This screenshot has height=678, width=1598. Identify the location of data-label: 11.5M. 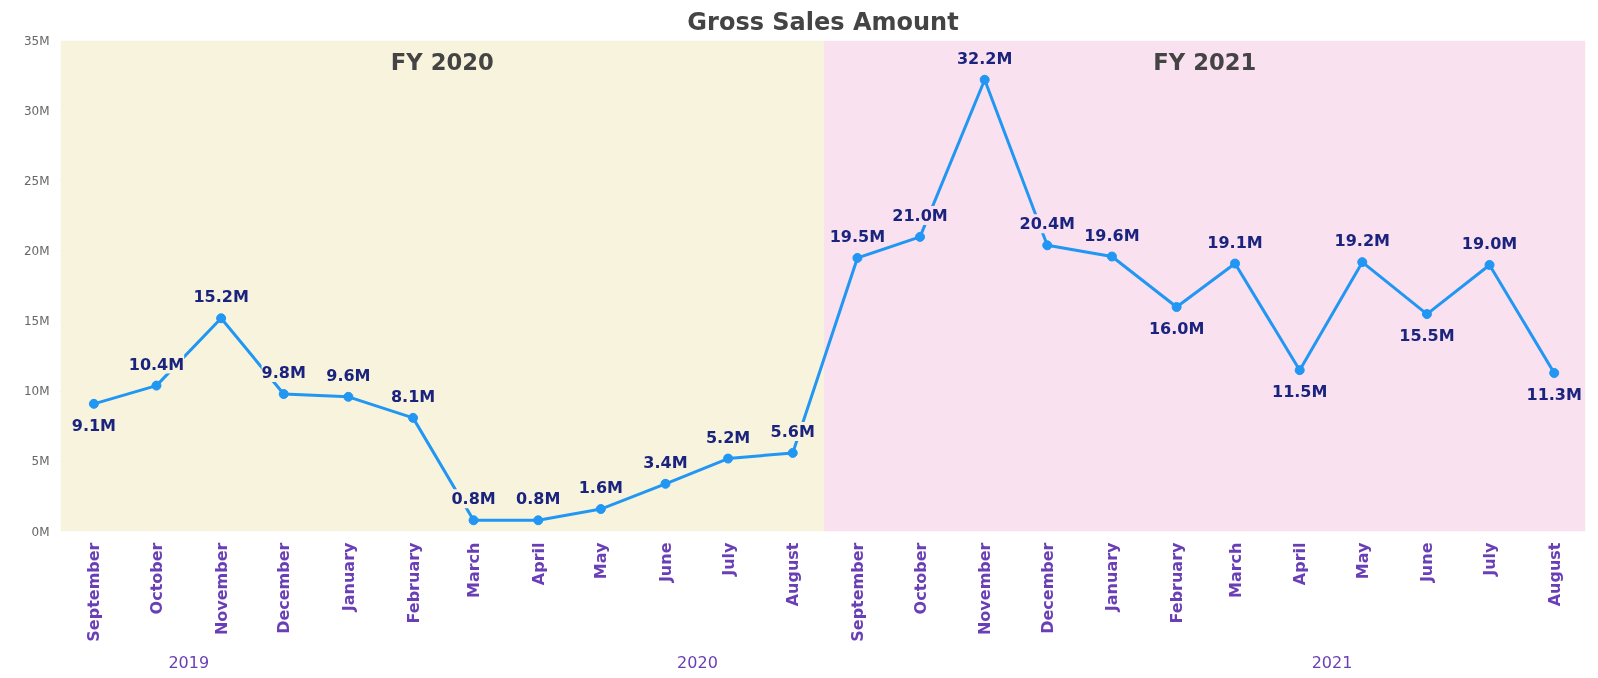
(1299, 392).